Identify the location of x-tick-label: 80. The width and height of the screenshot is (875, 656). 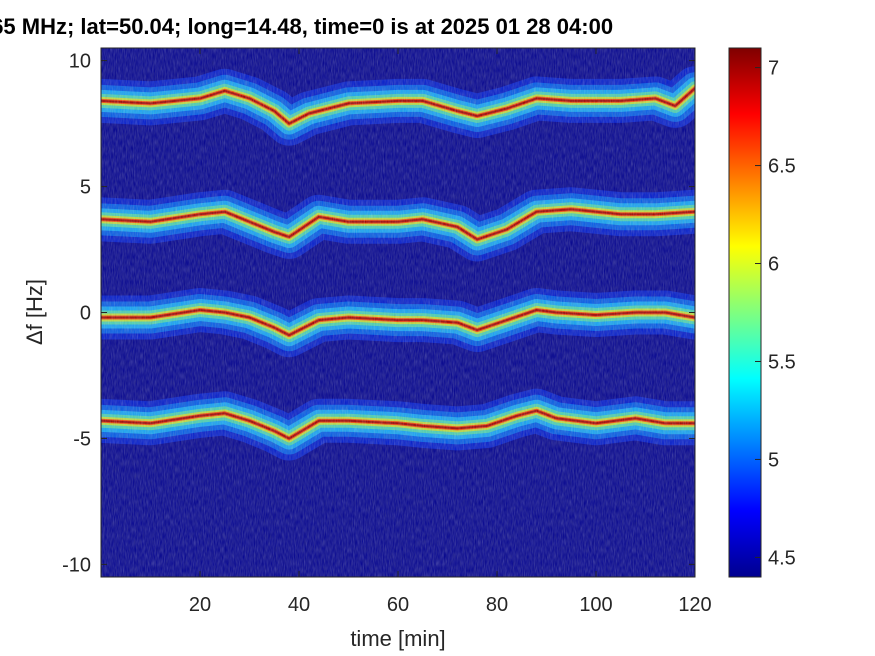
(497, 605).